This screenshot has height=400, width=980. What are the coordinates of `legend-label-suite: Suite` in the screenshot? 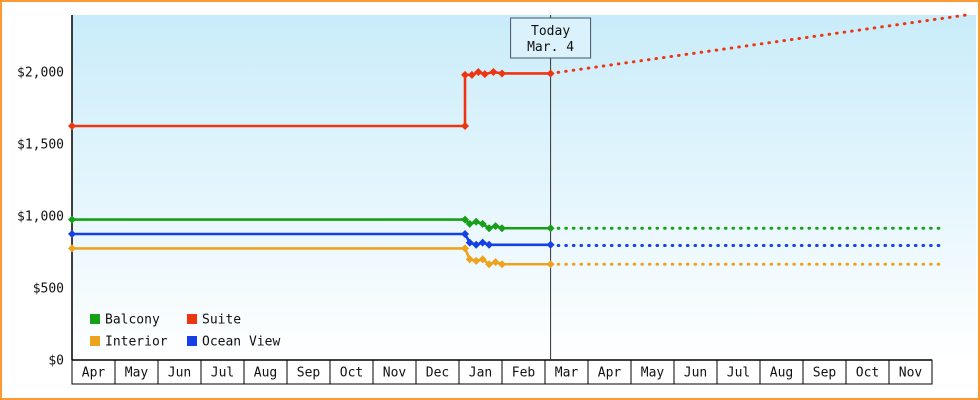 It's located at (221, 320).